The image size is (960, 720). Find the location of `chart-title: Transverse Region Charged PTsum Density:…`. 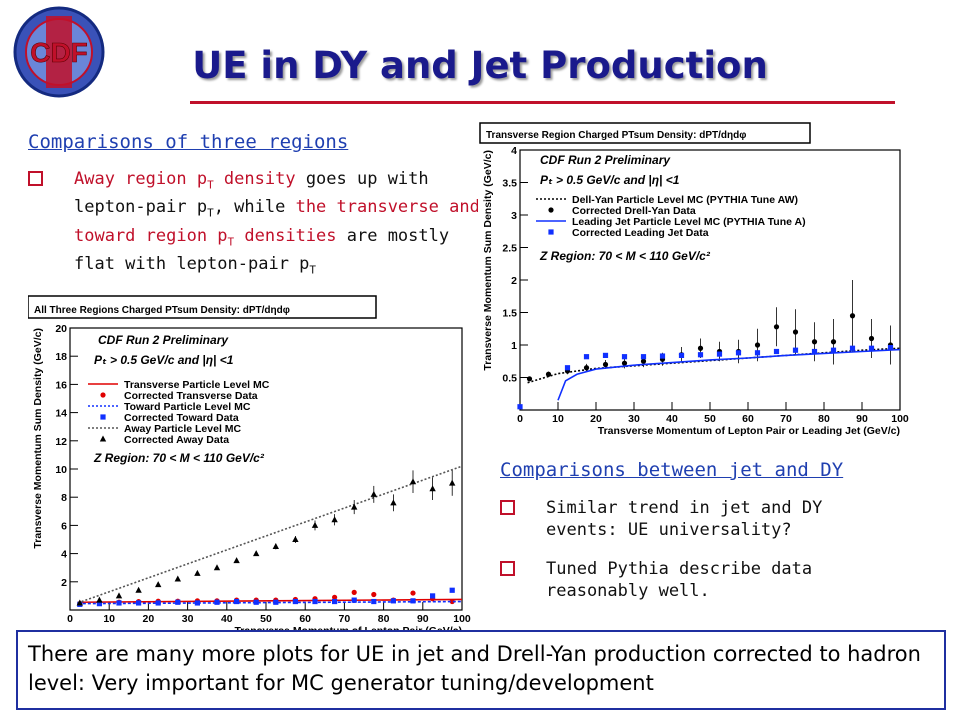

chart-title: Transverse Region Charged PTsum Density:… is located at coordinates (616, 135).